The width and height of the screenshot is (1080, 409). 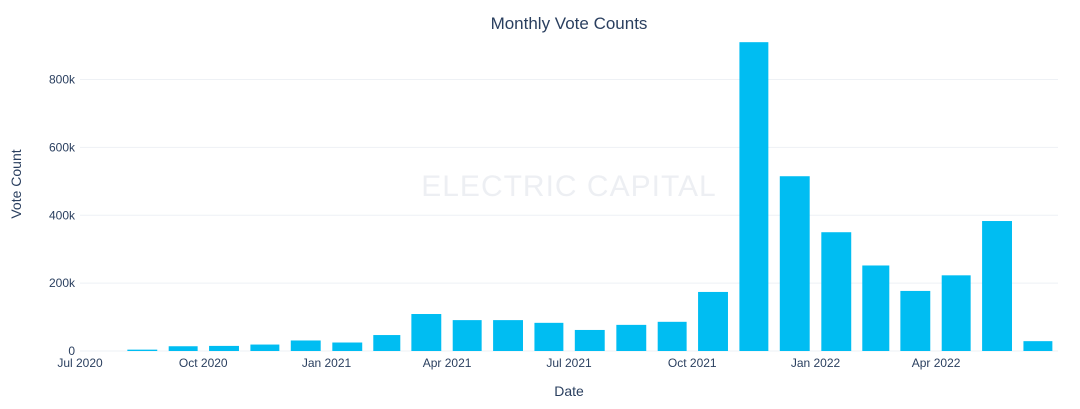 What do you see at coordinates (936, 363) in the screenshot?
I see `x-tick-label: Apr 2022` at bounding box center [936, 363].